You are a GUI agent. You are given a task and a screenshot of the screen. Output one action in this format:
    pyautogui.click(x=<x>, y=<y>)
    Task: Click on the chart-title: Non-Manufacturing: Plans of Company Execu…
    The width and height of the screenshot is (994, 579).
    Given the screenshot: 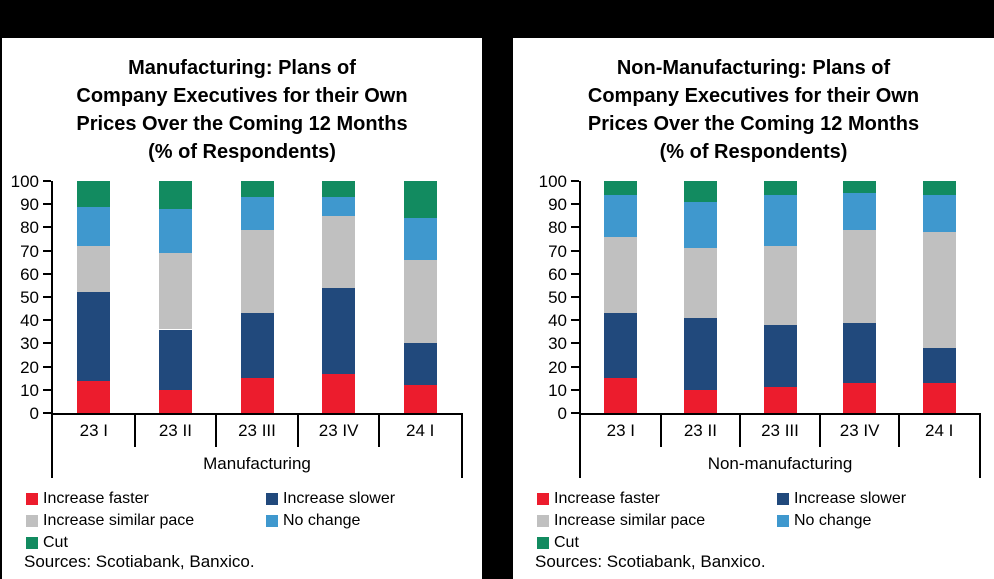 What is the action you would take?
    pyautogui.click(x=753, y=110)
    